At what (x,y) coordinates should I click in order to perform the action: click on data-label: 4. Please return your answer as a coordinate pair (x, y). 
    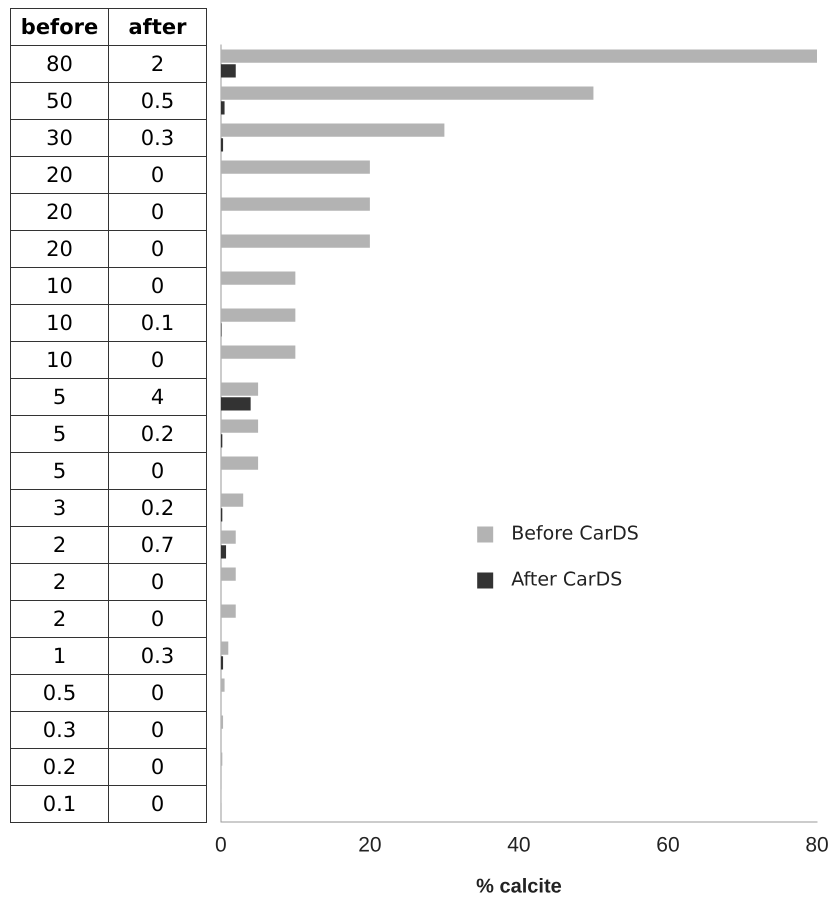
    Looking at the image, I should click on (157, 397).